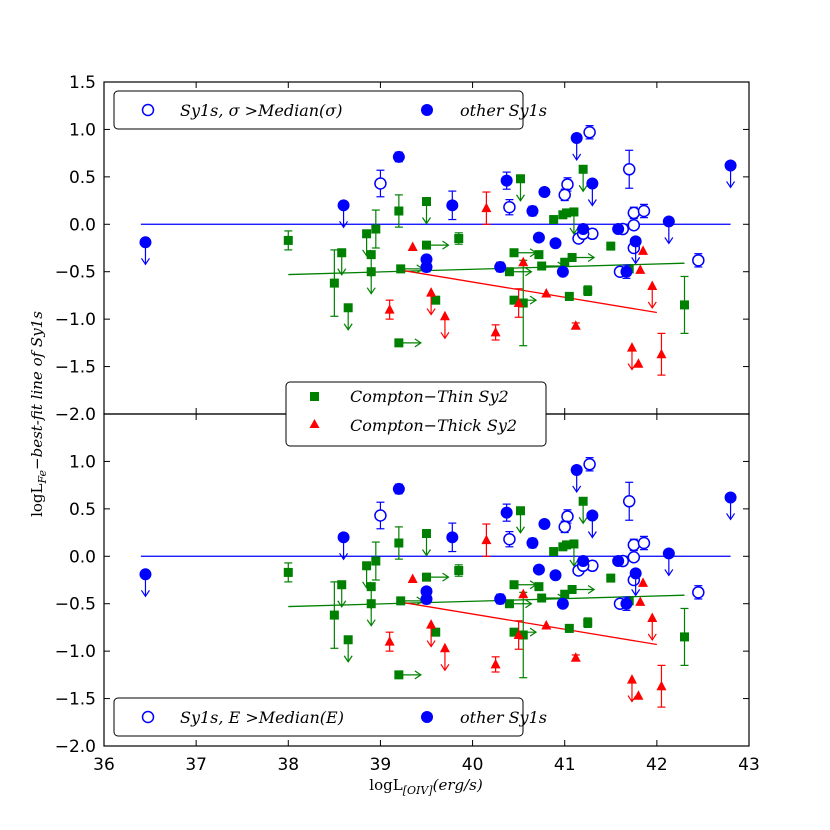 The height and width of the screenshot is (830, 830). What do you see at coordinates (288, 765) in the screenshot?
I see `x-tick-label: 38` at bounding box center [288, 765].